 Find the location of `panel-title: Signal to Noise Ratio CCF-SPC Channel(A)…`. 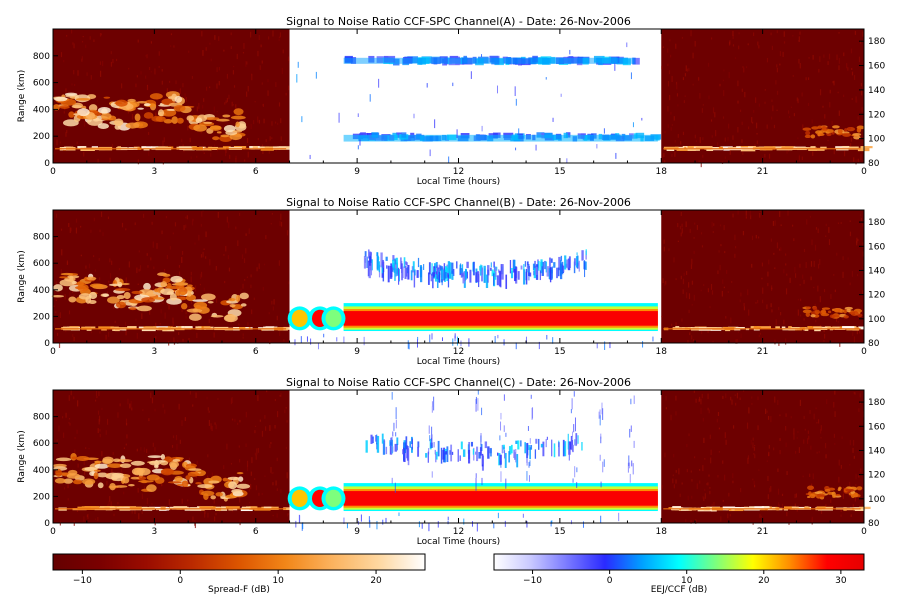

panel-title: Signal to Noise Ratio CCF-SPC Channel(A)… is located at coordinates (458, 21).